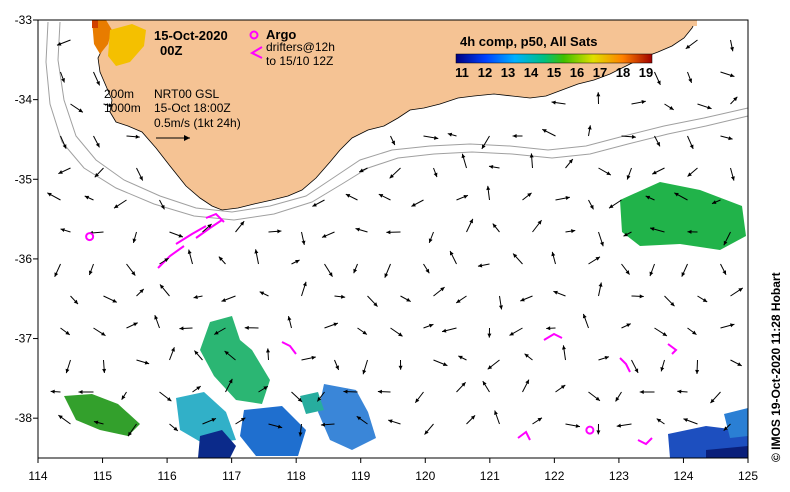  What do you see at coordinates (24, 418) in the screenshot?
I see `y-tick-label: -38` at bounding box center [24, 418].